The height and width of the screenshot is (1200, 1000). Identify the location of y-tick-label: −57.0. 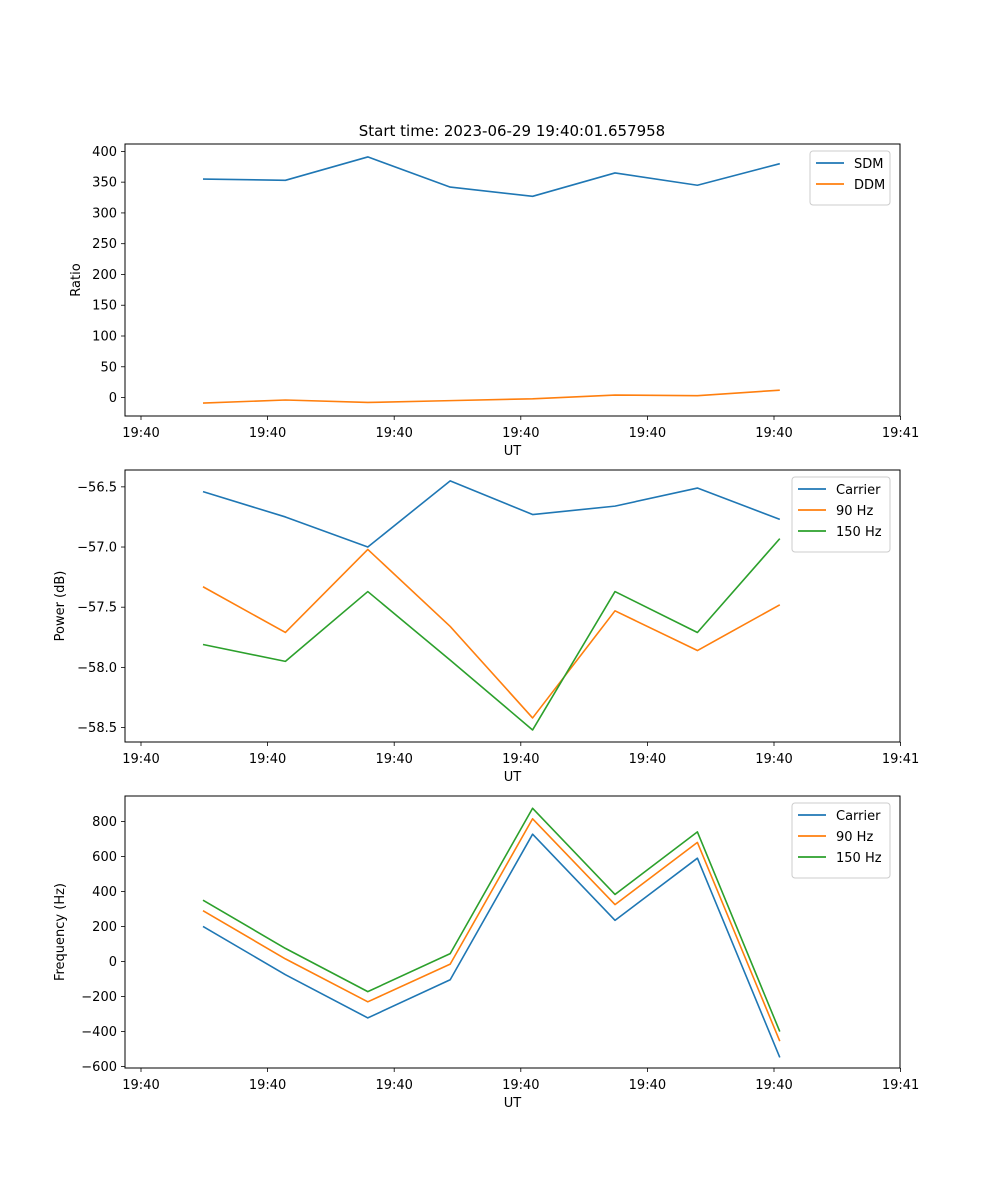
(97, 548).